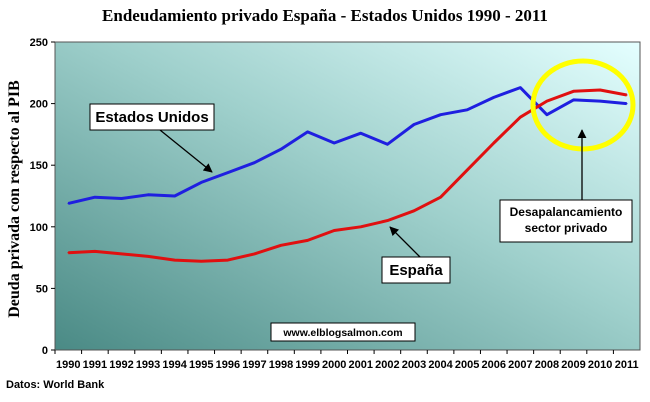 The height and width of the screenshot is (402, 650). Describe the element at coordinates (547, 365) in the screenshot. I see `x-tick-label: 2008` at that location.